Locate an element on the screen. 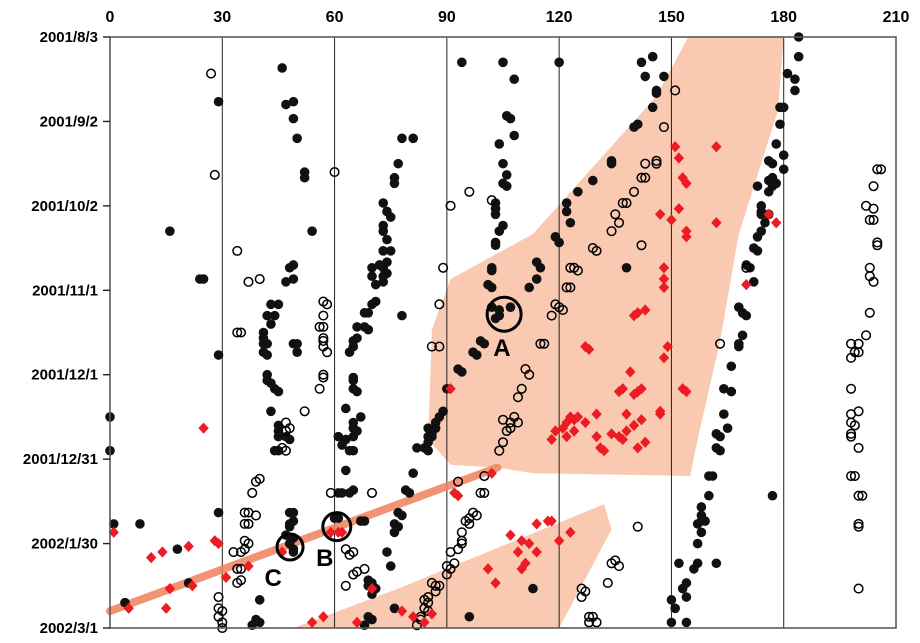 The image size is (920, 643). annotation-label-B: B is located at coordinates (324, 558).